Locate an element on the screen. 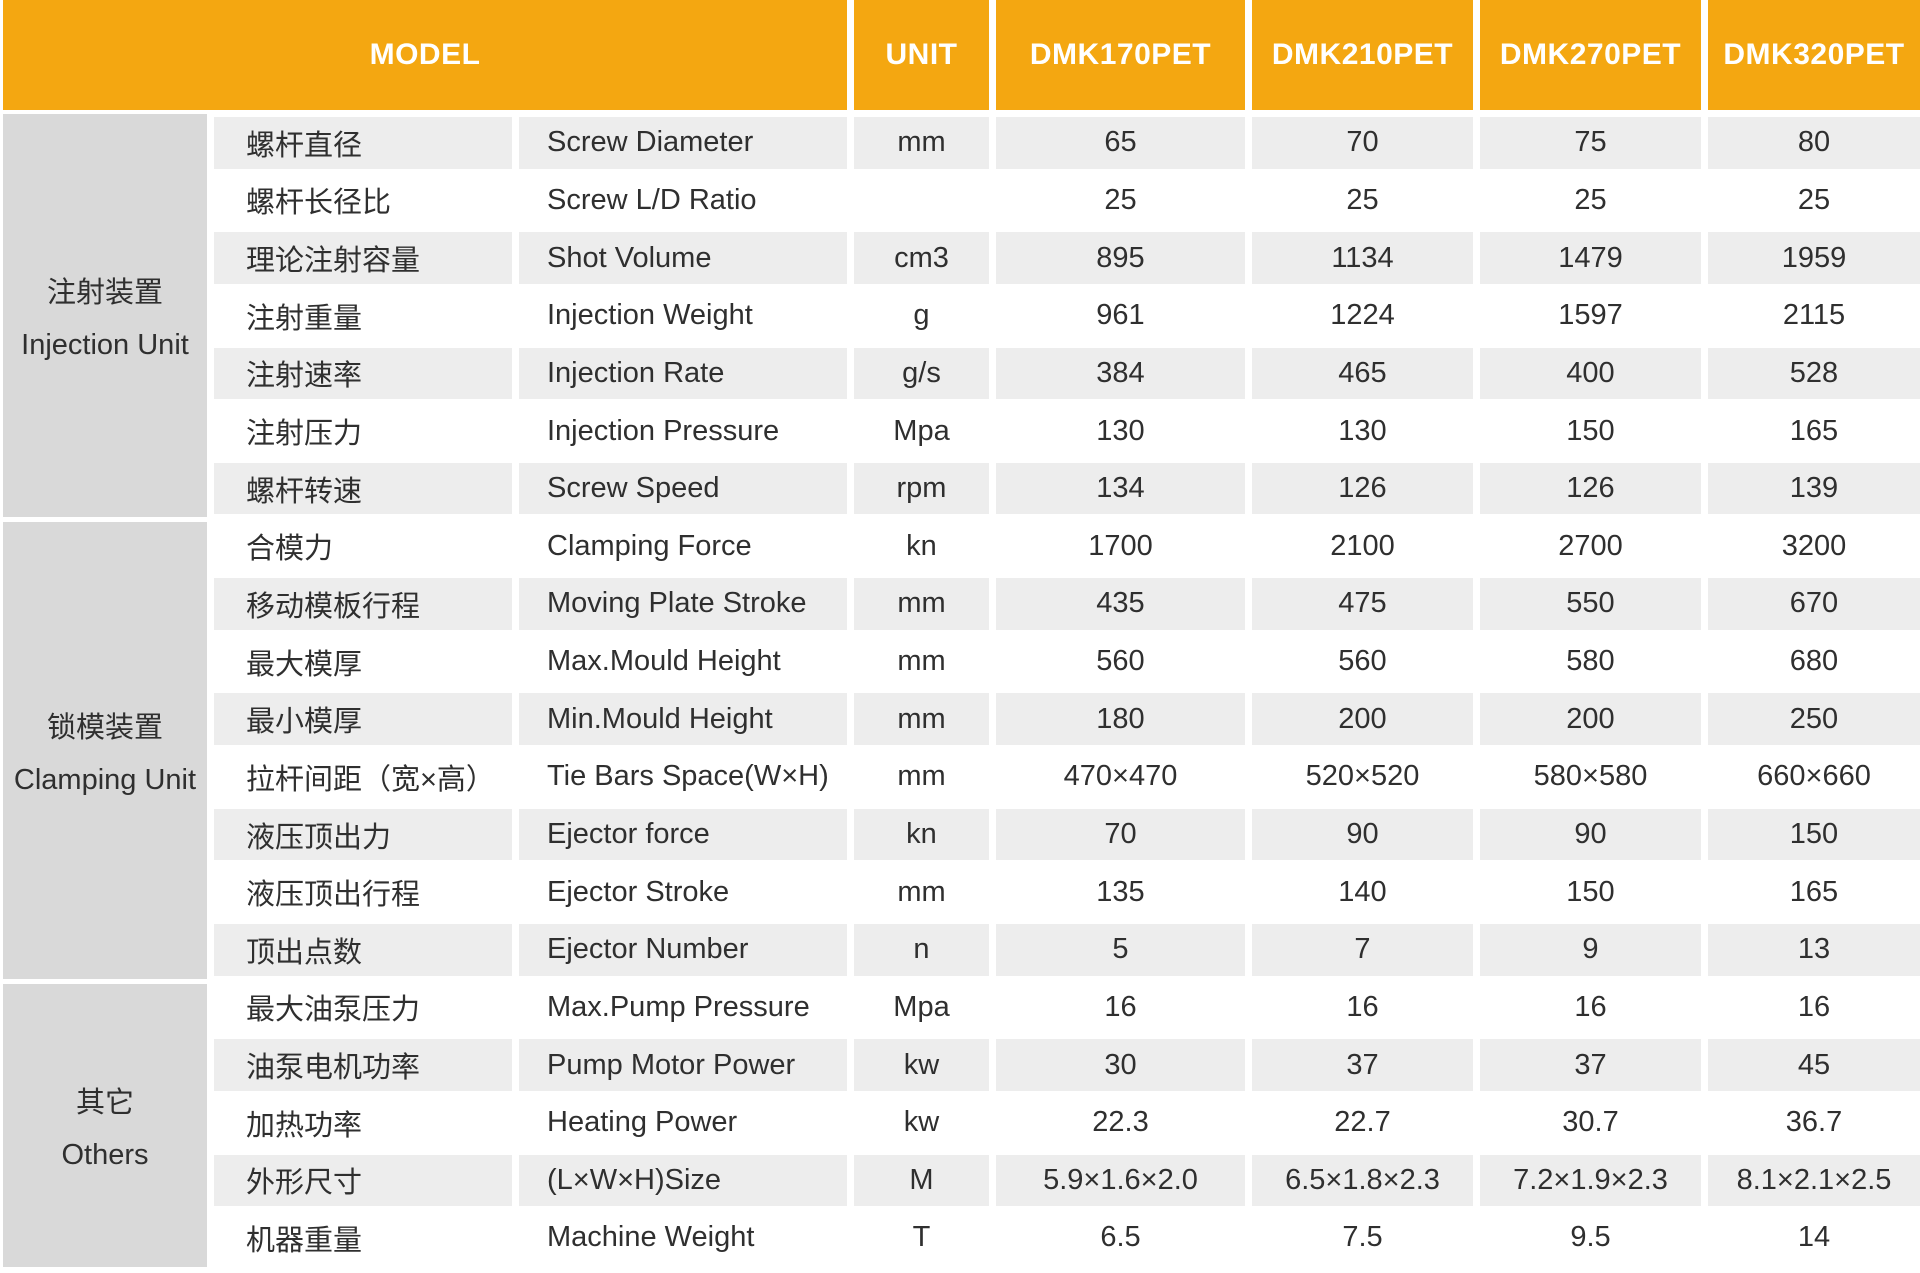 Image resolution: width=1920 pixels, height=1273 pixels. section-name-en: Clamping Unit is located at coordinates (105, 780).